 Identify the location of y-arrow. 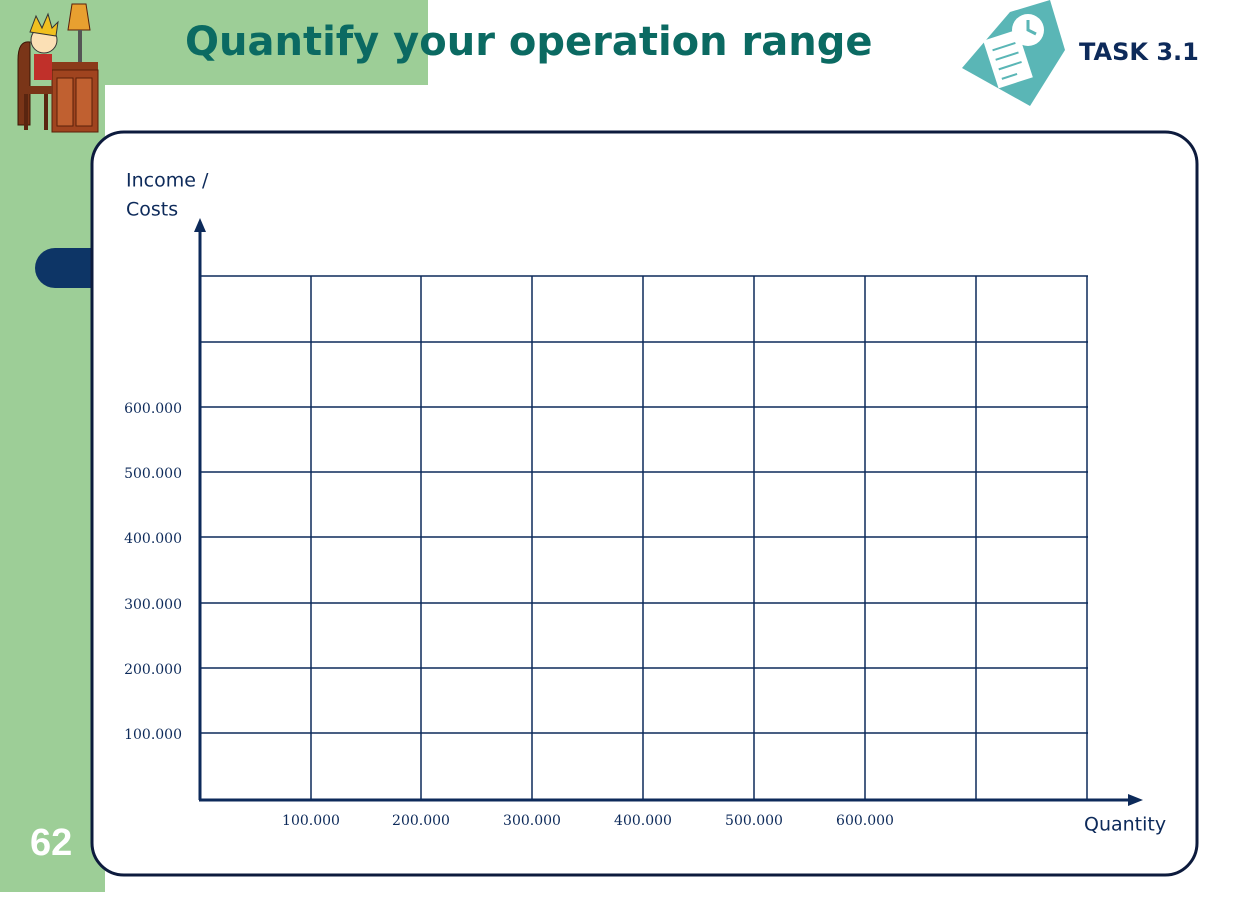
(200, 225).